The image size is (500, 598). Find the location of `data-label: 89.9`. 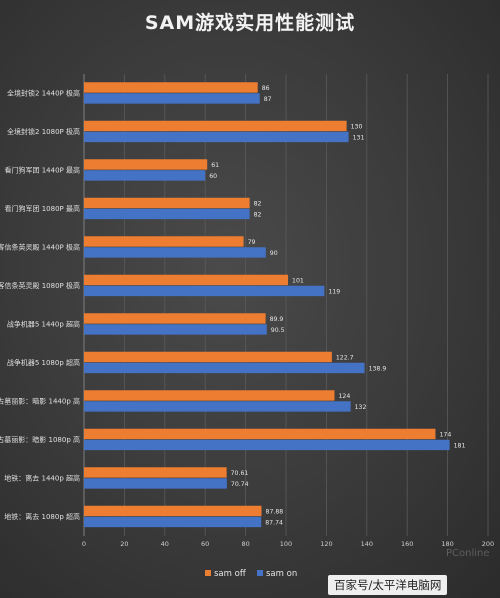

data-label: 89.9 is located at coordinates (277, 319).